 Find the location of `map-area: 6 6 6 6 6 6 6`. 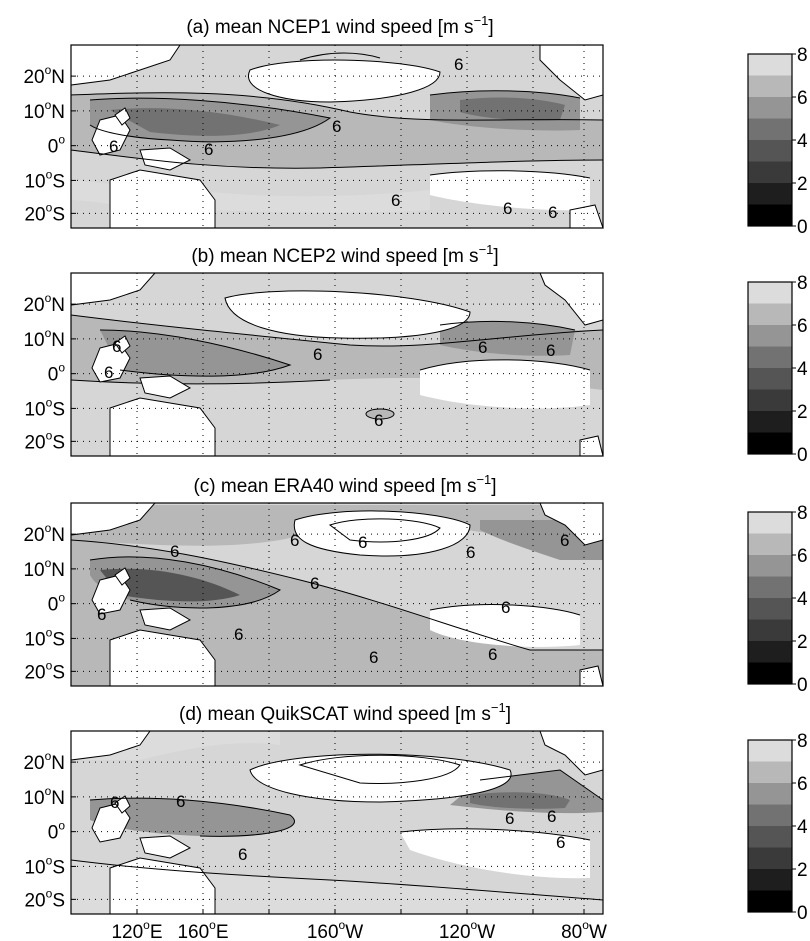

map-area: 6 6 6 6 6 6 6 is located at coordinates (337, 136).